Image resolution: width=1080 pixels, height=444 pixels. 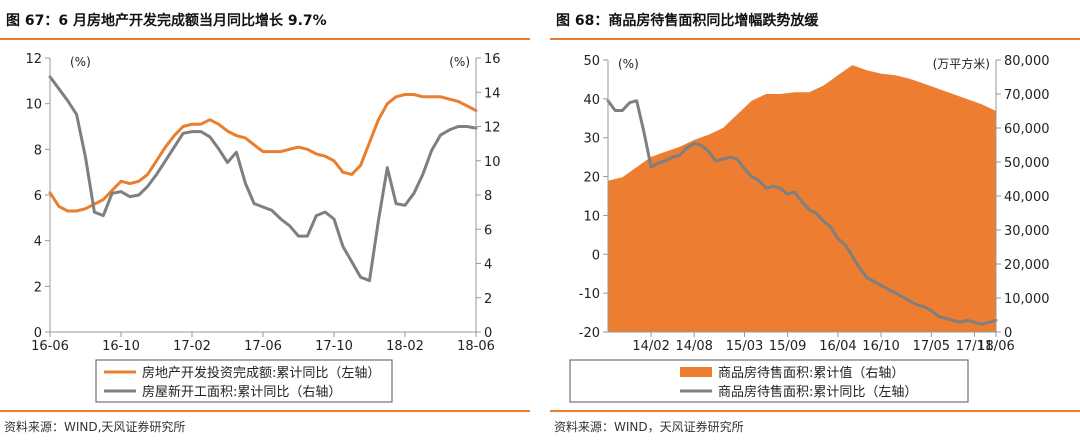 I want to click on left-tick-label: 50, so click(x=591, y=61).